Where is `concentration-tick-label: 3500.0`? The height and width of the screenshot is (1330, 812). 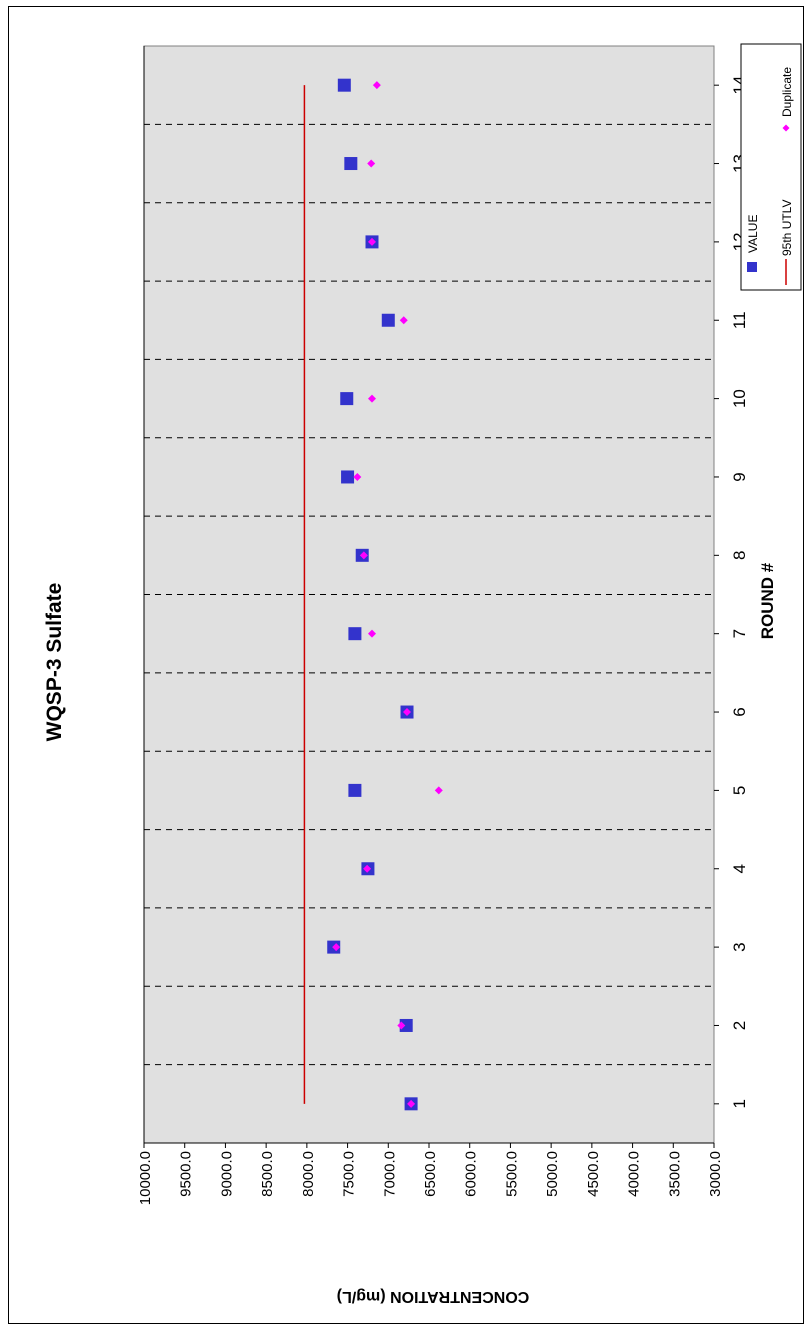
concentration-tick-label: 3500.0 is located at coordinates (674, 1174).